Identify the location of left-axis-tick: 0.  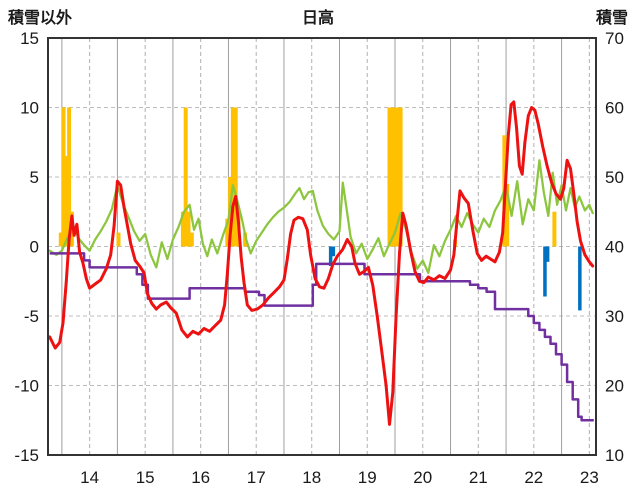
(34, 247).